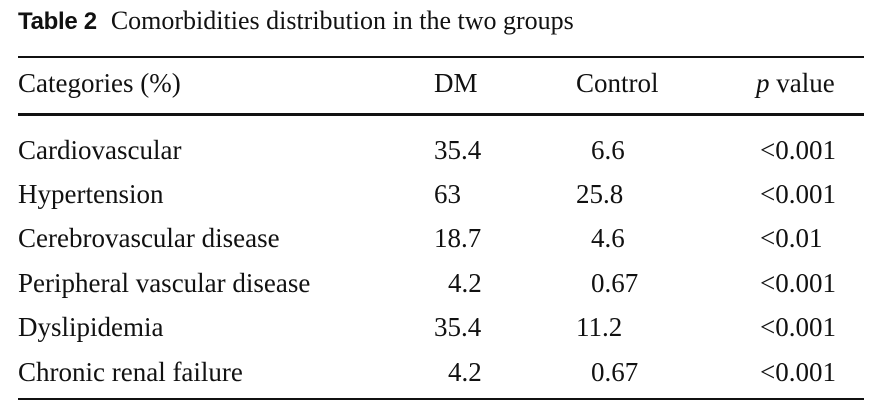 Image resolution: width=880 pixels, height=414 pixels. Describe the element at coordinates (441, 114) in the screenshot. I see `header-rule` at that location.